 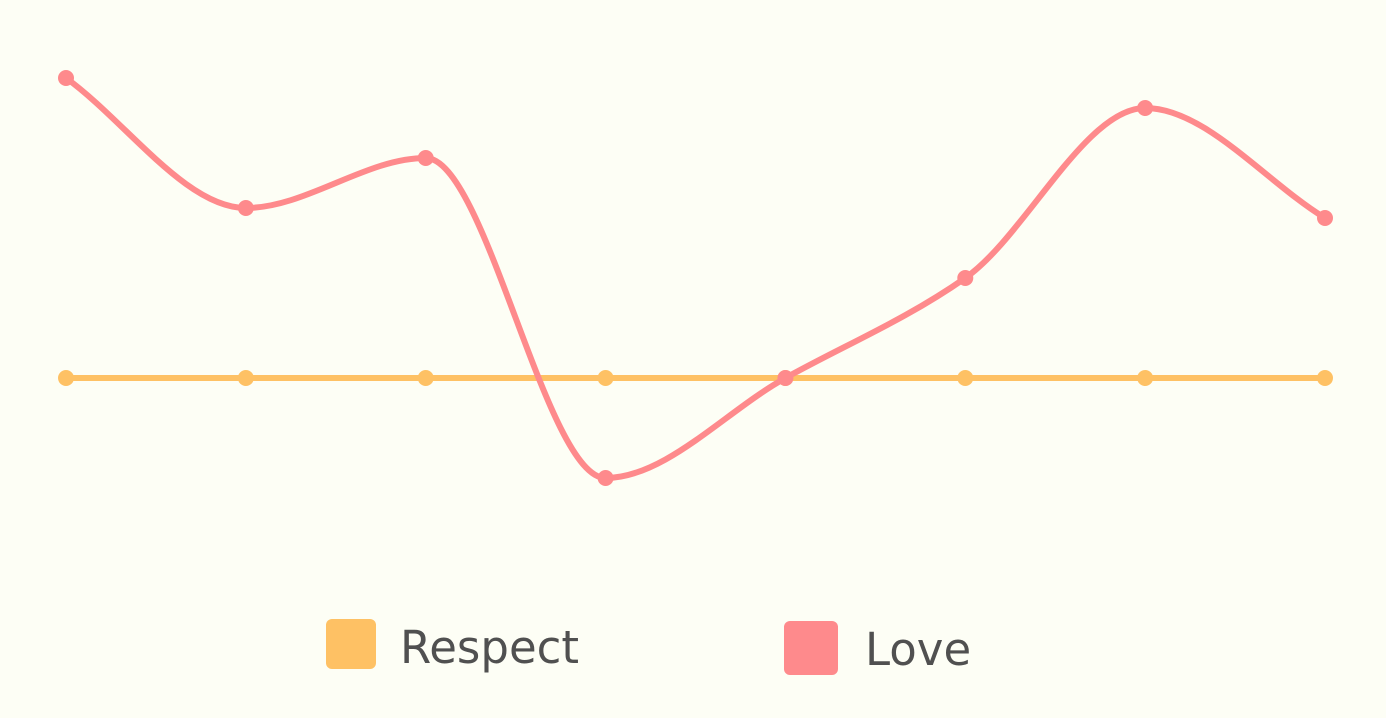 What do you see at coordinates (489, 647) in the screenshot?
I see `legend-label-respect: Respect` at bounding box center [489, 647].